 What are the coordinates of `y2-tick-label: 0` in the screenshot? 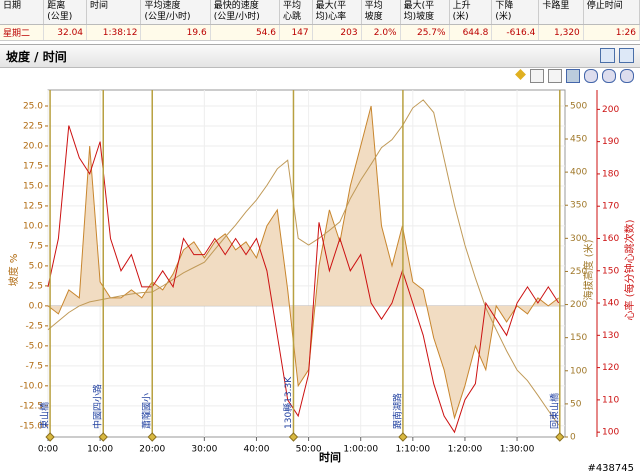 It's located at (573, 438).